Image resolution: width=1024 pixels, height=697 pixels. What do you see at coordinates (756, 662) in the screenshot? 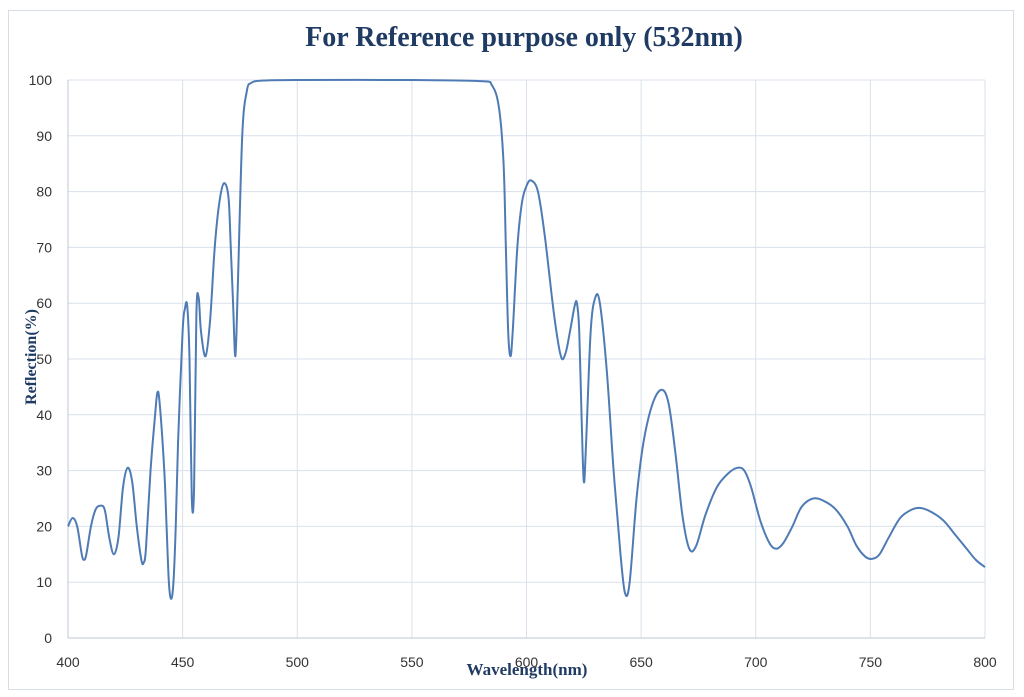
I see `x-tick-label: 700` at bounding box center [756, 662].